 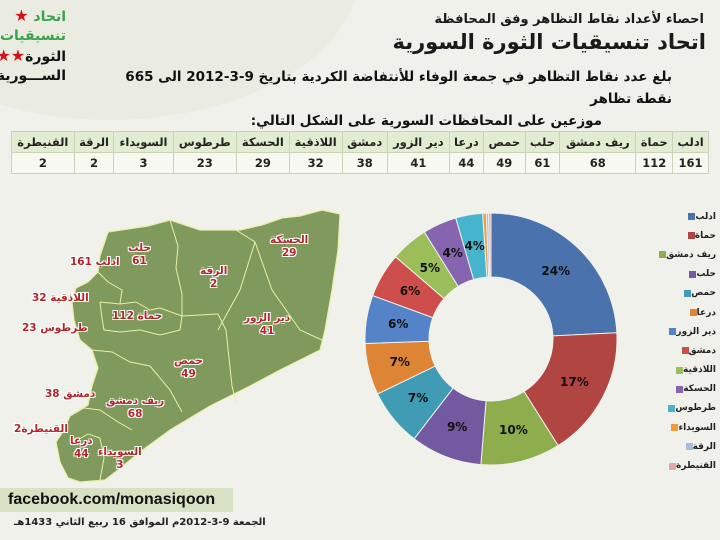 What do you see at coordinates (267, 324) in the screenshot?
I see `map-label-deir-ez-zor: دير الزور 41` at bounding box center [267, 324].